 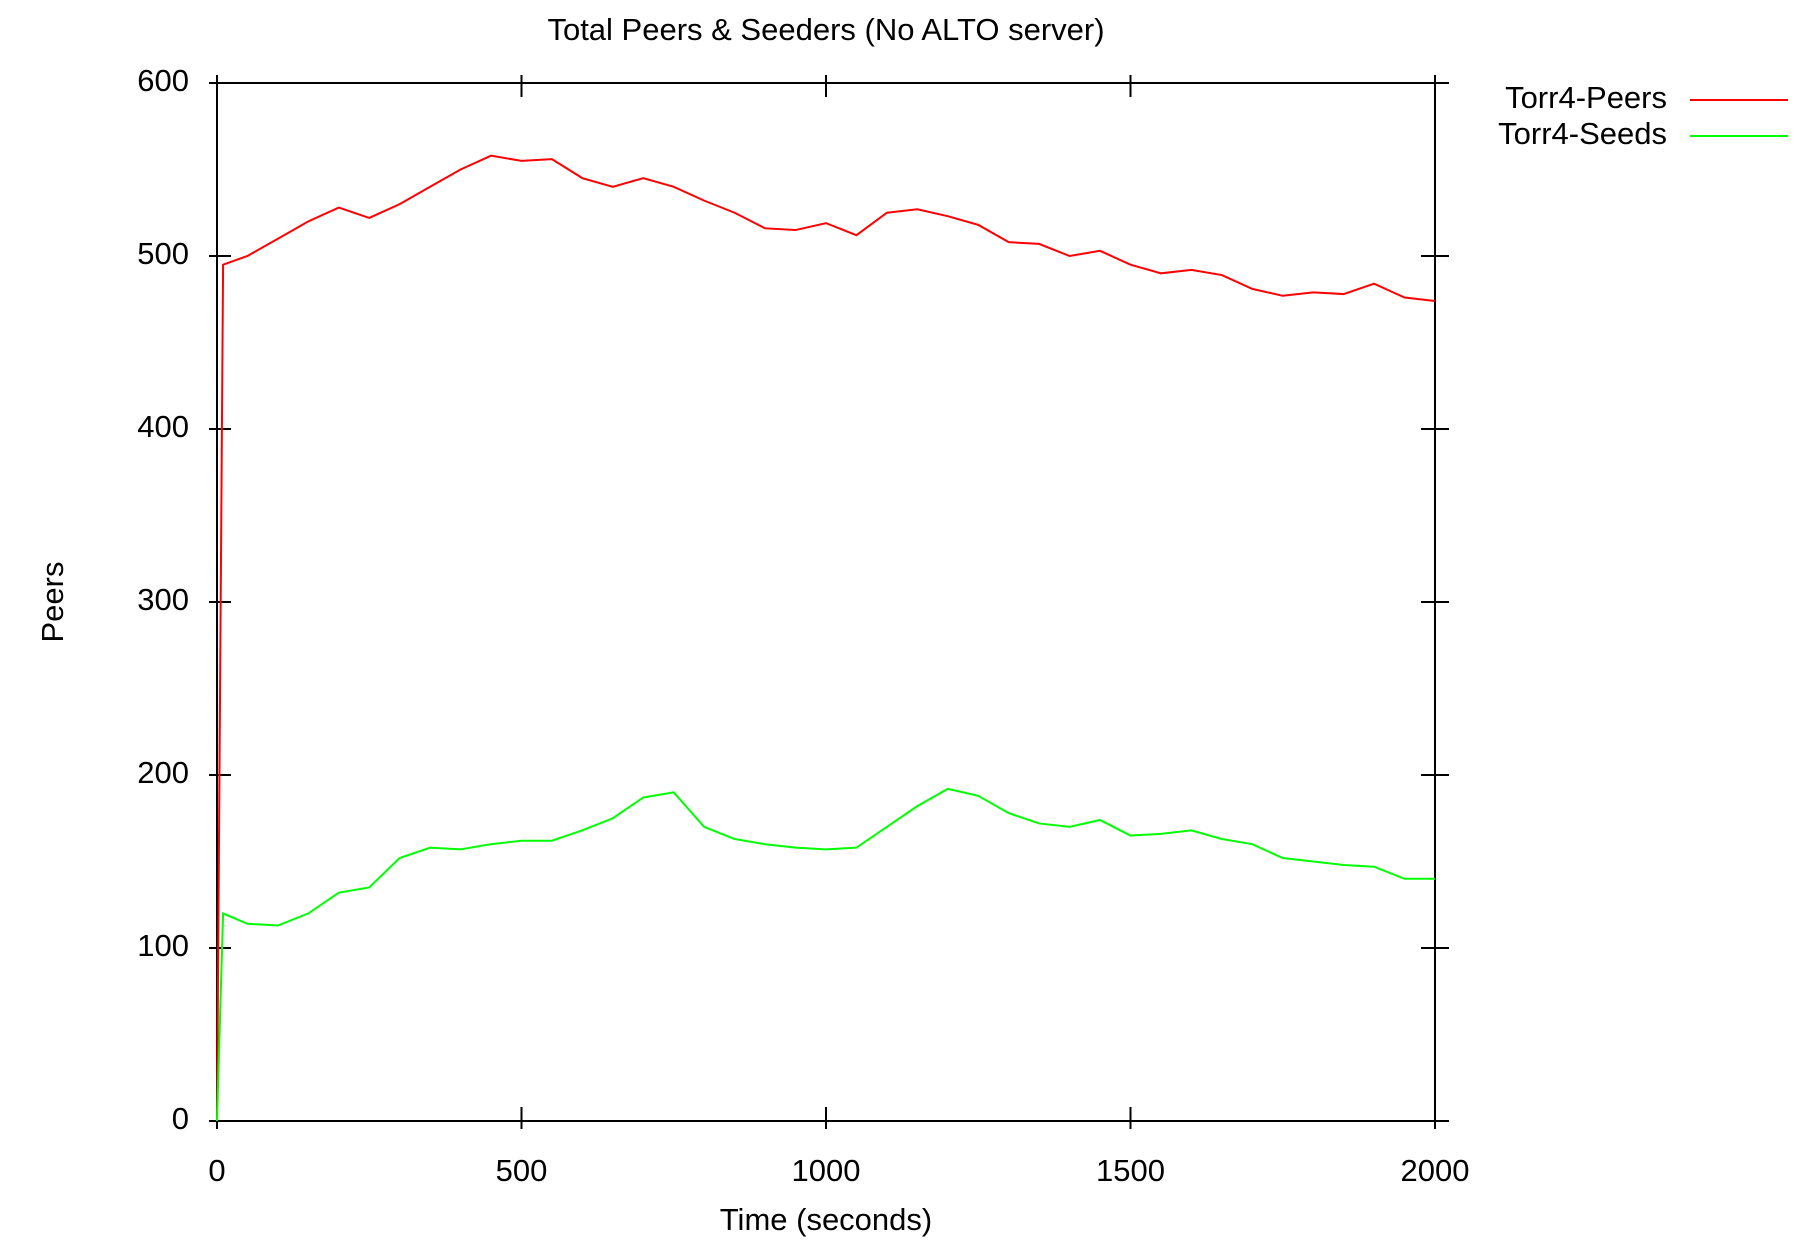 What do you see at coordinates (216, 1170) in the screenshot?
I see `x-tick-label: 0` at bounding box center [216, 1170].